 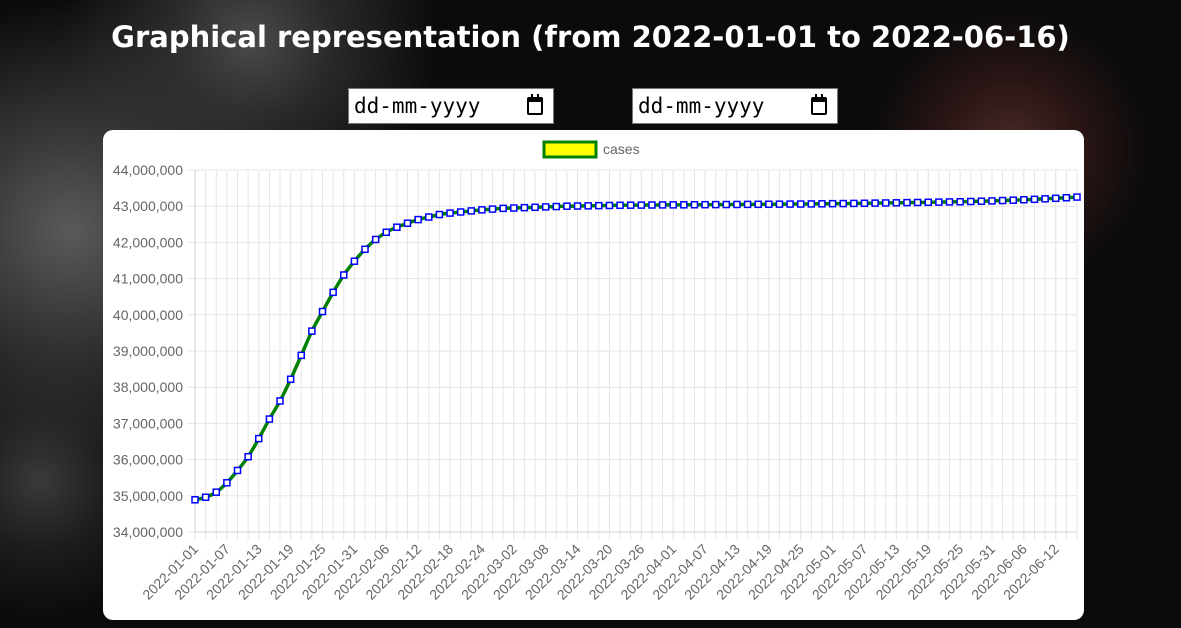 What do you see at coordinates (570, 149) in the screenshot?
I see `legend-swatch` at bounding box center [570, 149].